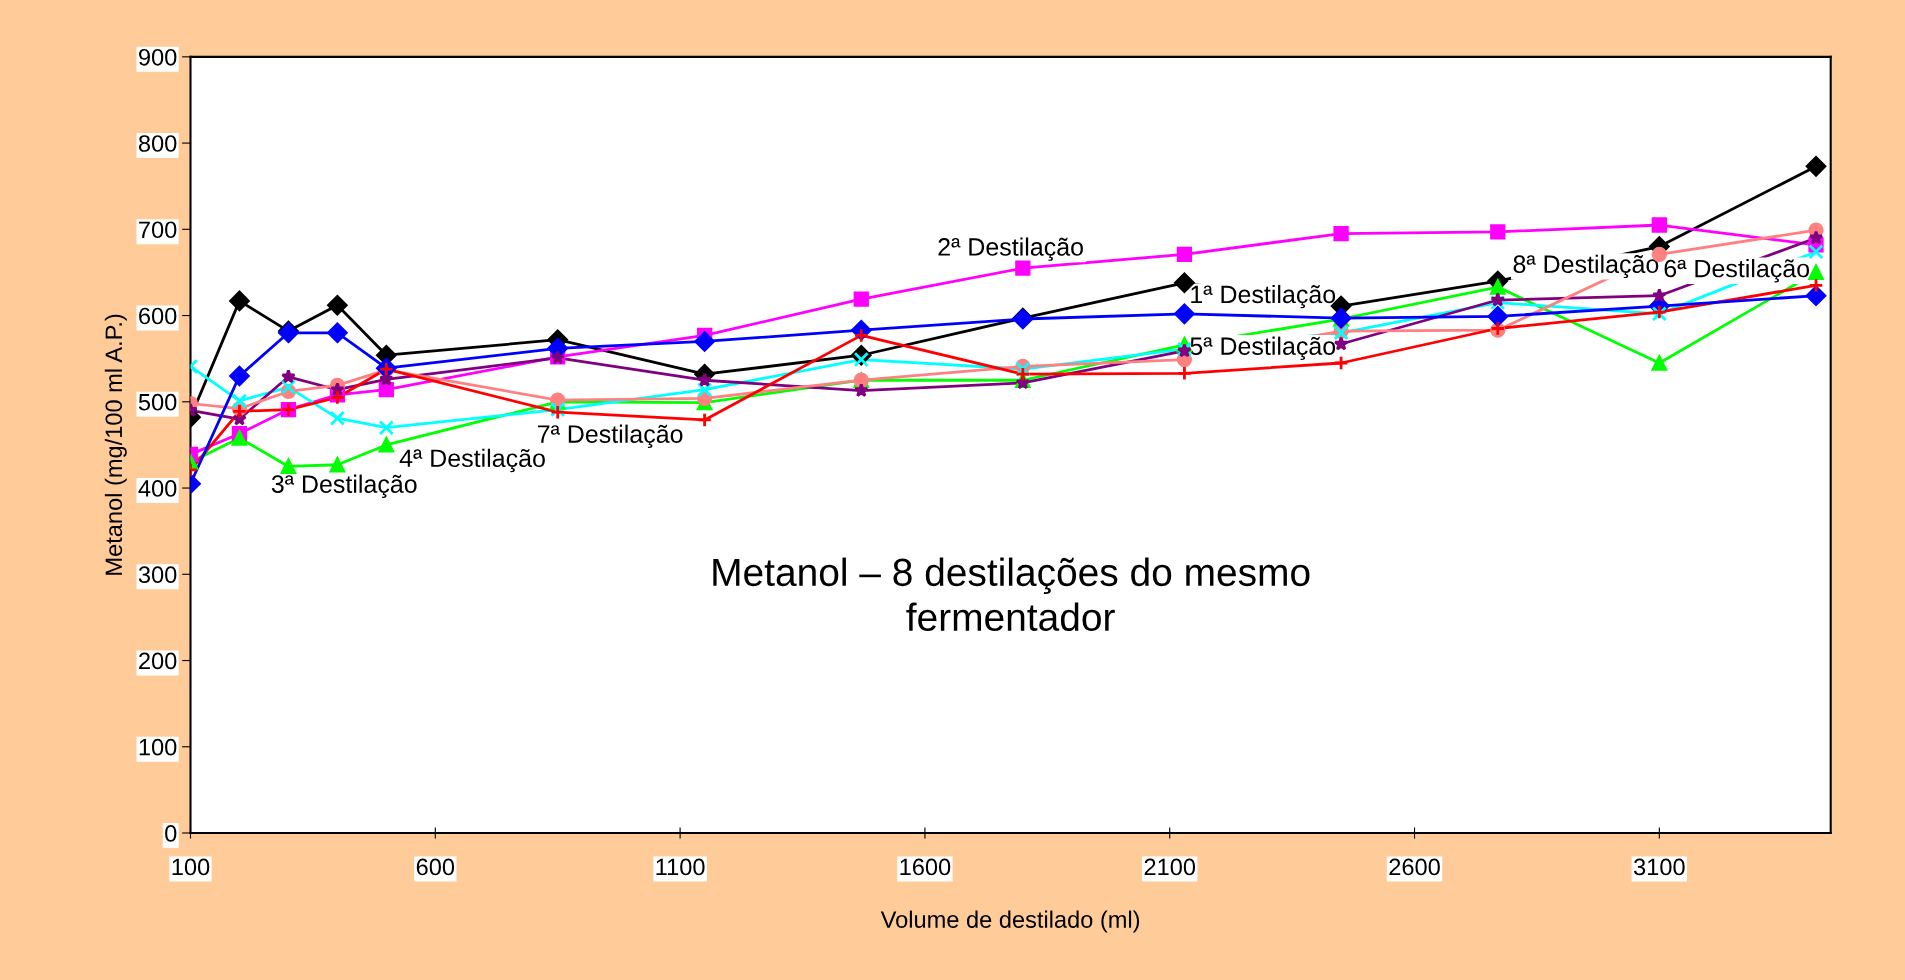 The width and height of the screenshot is (1905, 980). I want to click on annotation: 2ª Destilação, so click(1010, 249).